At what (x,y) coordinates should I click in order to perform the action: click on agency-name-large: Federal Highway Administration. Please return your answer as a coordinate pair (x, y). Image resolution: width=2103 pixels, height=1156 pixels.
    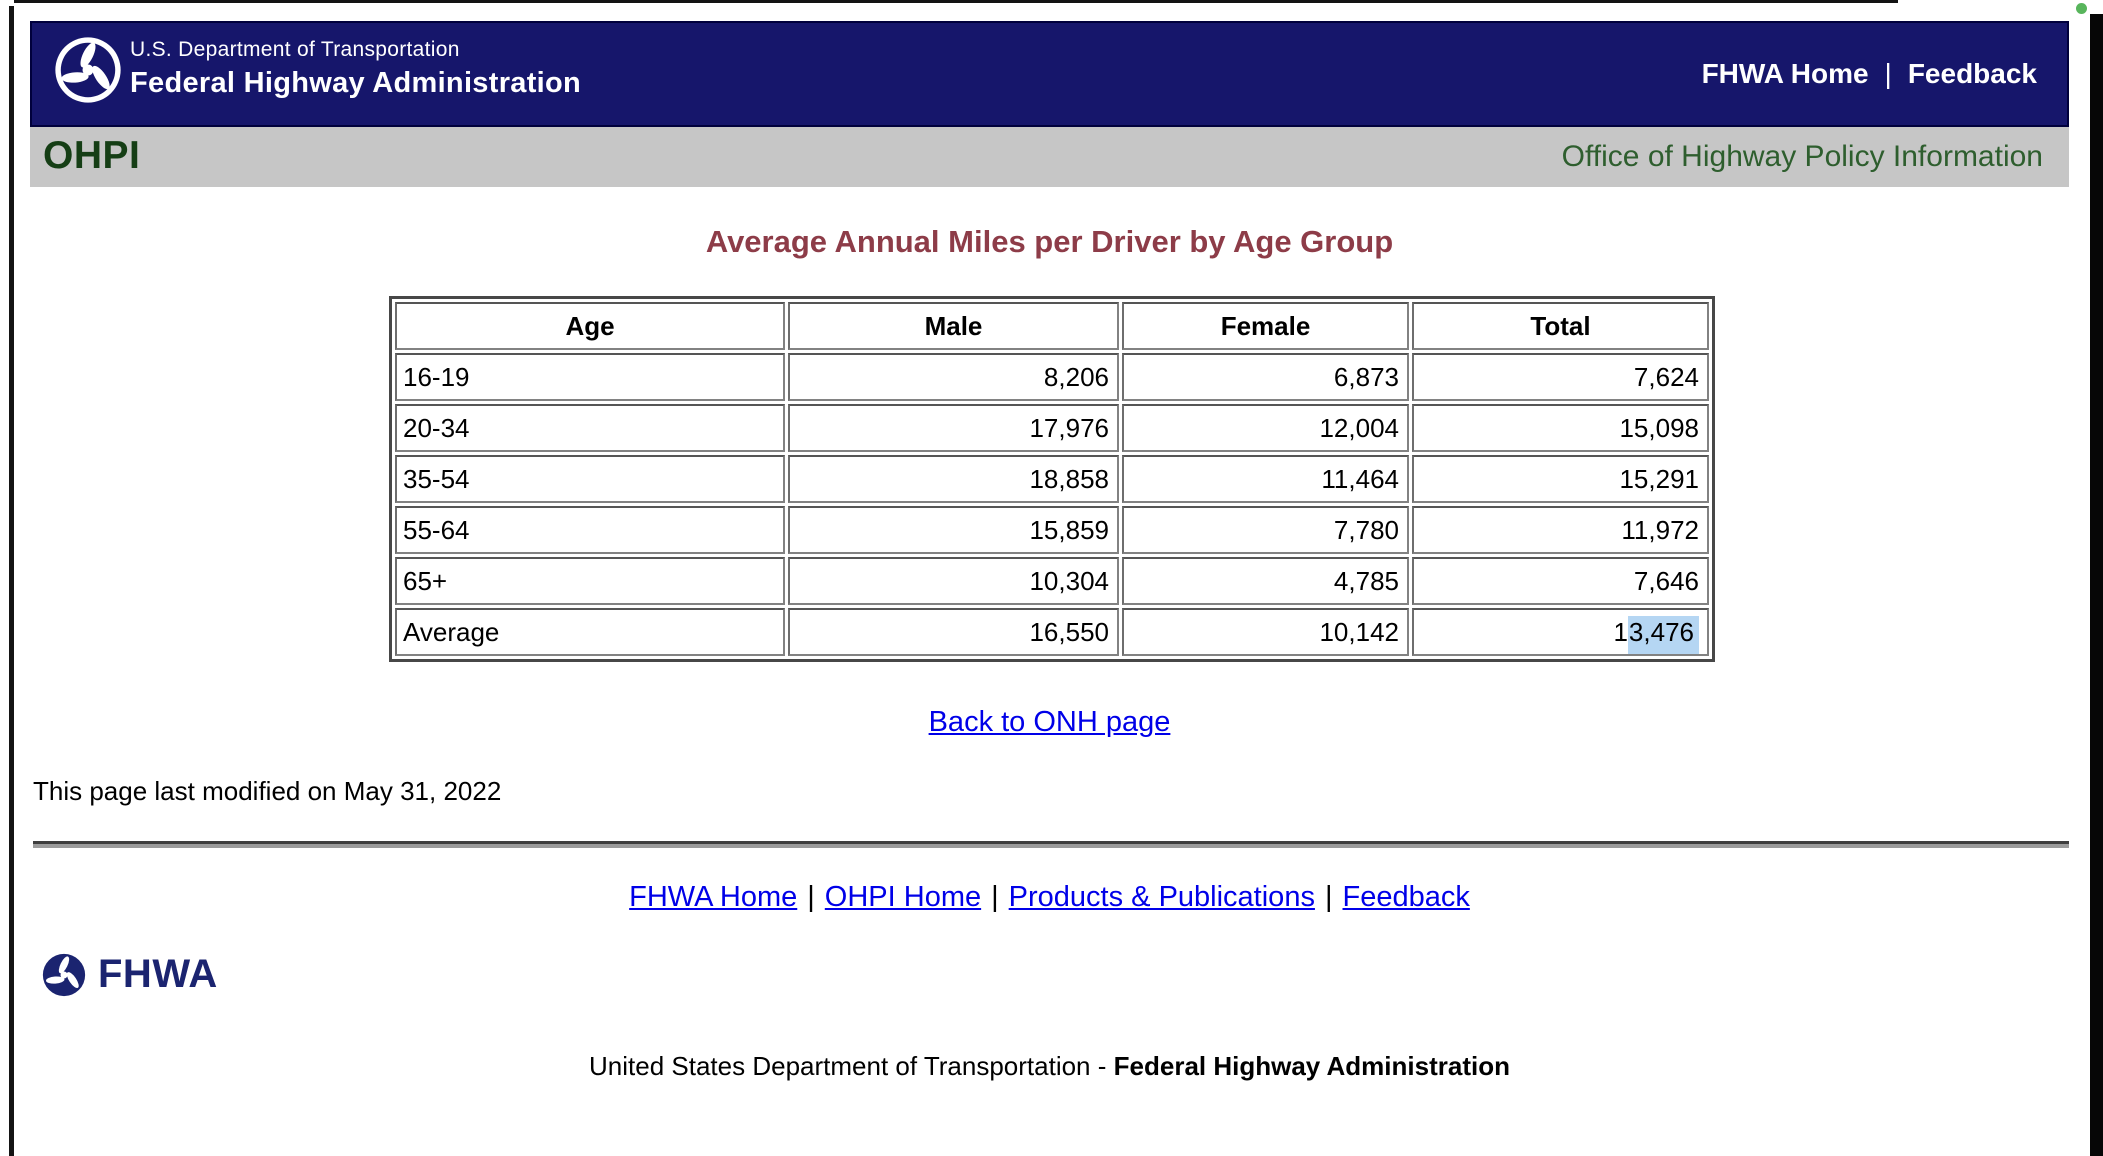
    Looking at the image, I should click on (356, 83).